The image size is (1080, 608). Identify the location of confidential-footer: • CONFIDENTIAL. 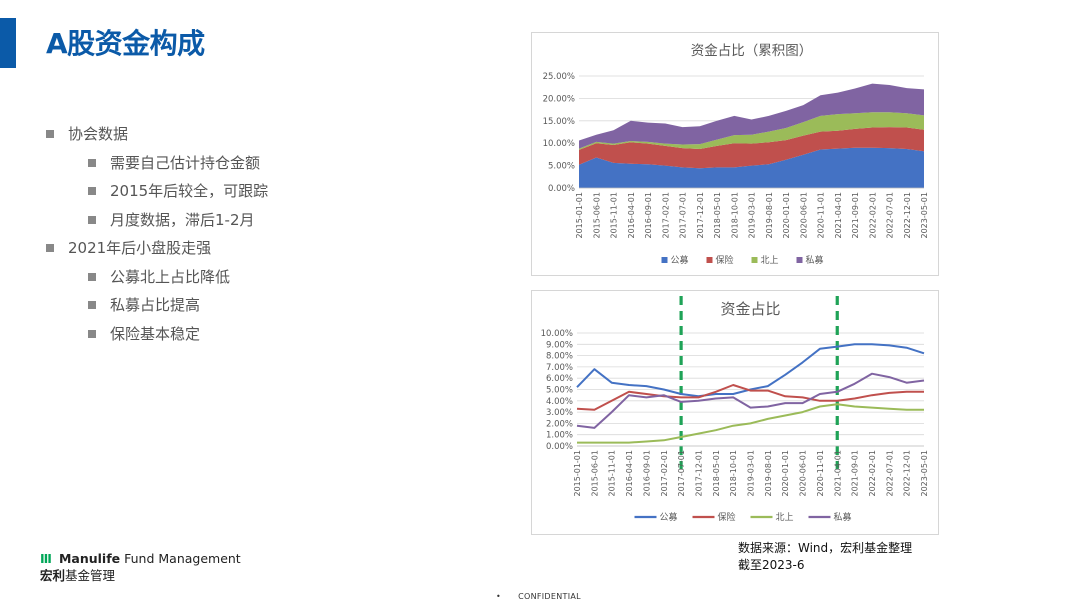
(538, 596).